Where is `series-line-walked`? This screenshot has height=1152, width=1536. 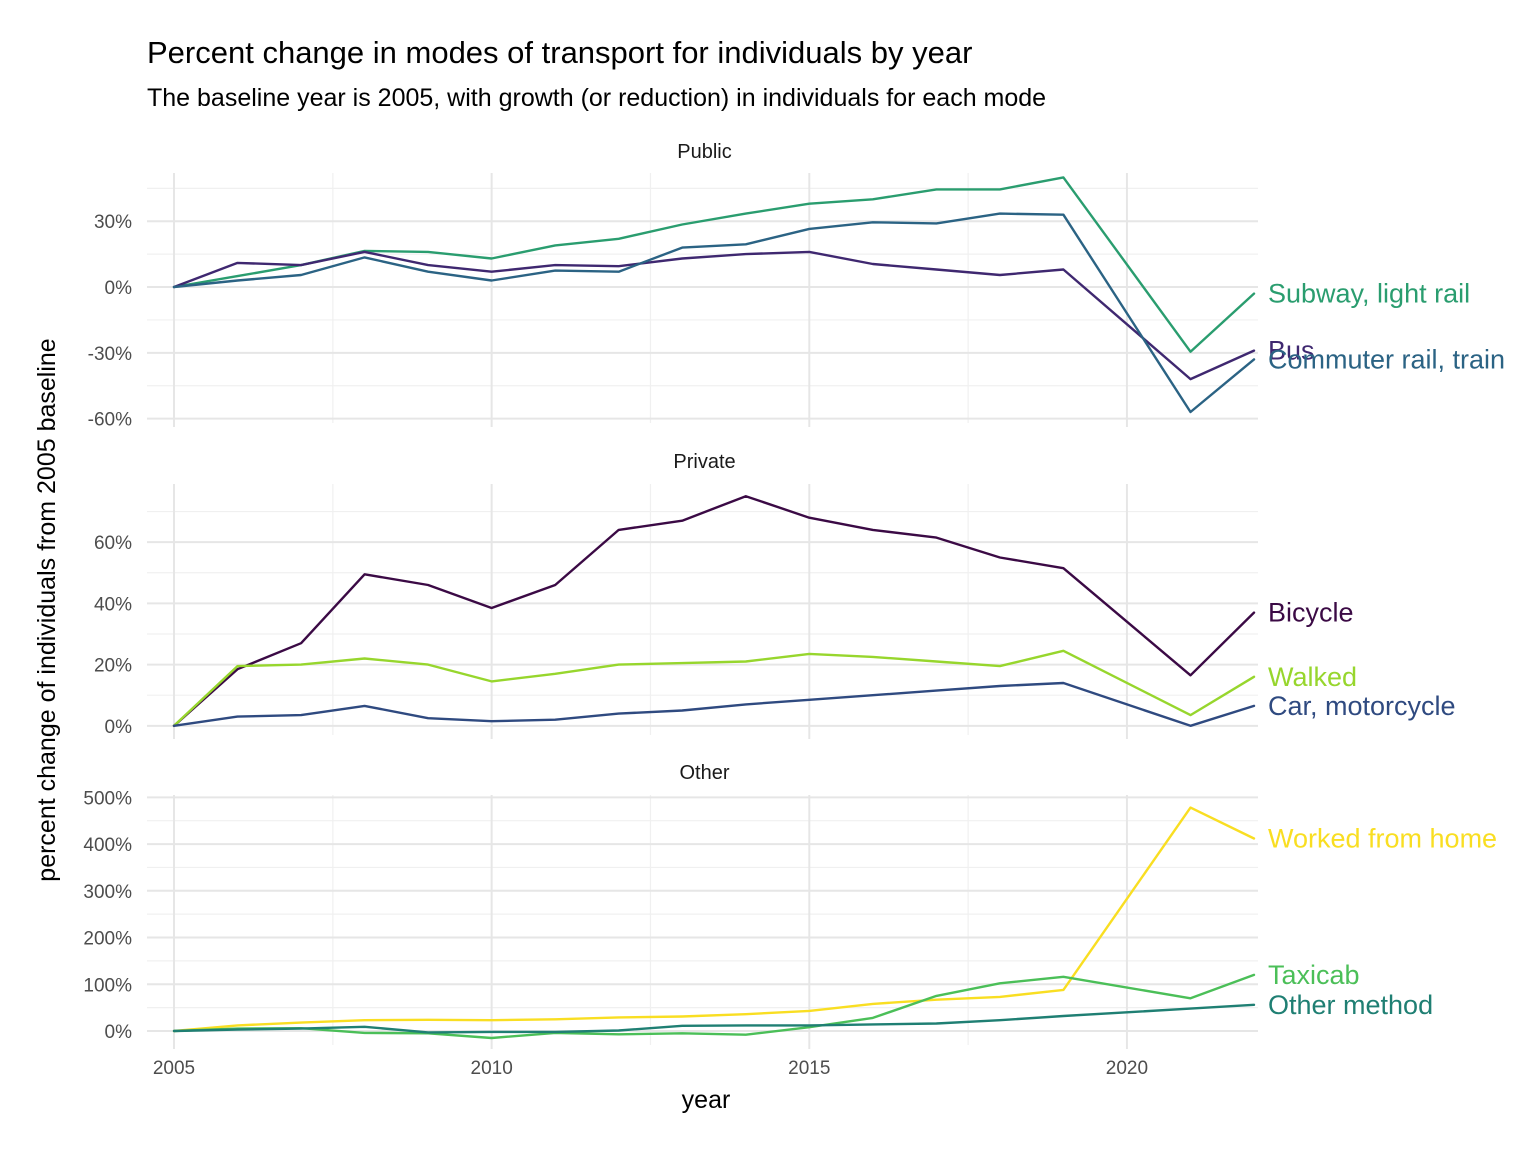 series-line-walked is located at coordinates (714, 688).